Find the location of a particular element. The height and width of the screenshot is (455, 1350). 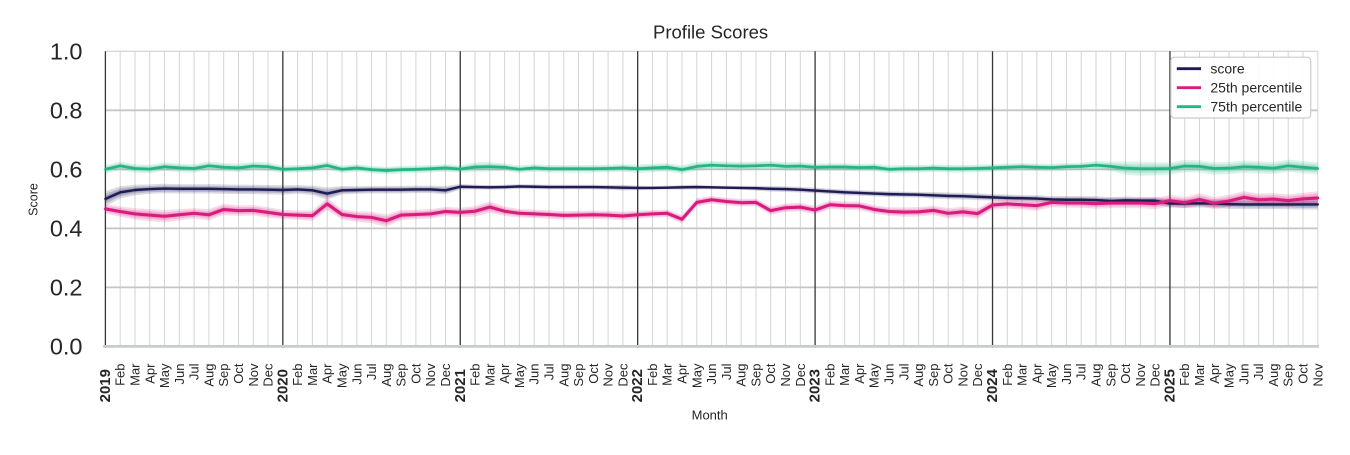

svg-text: 2021 is located at coordinates (460, 385).